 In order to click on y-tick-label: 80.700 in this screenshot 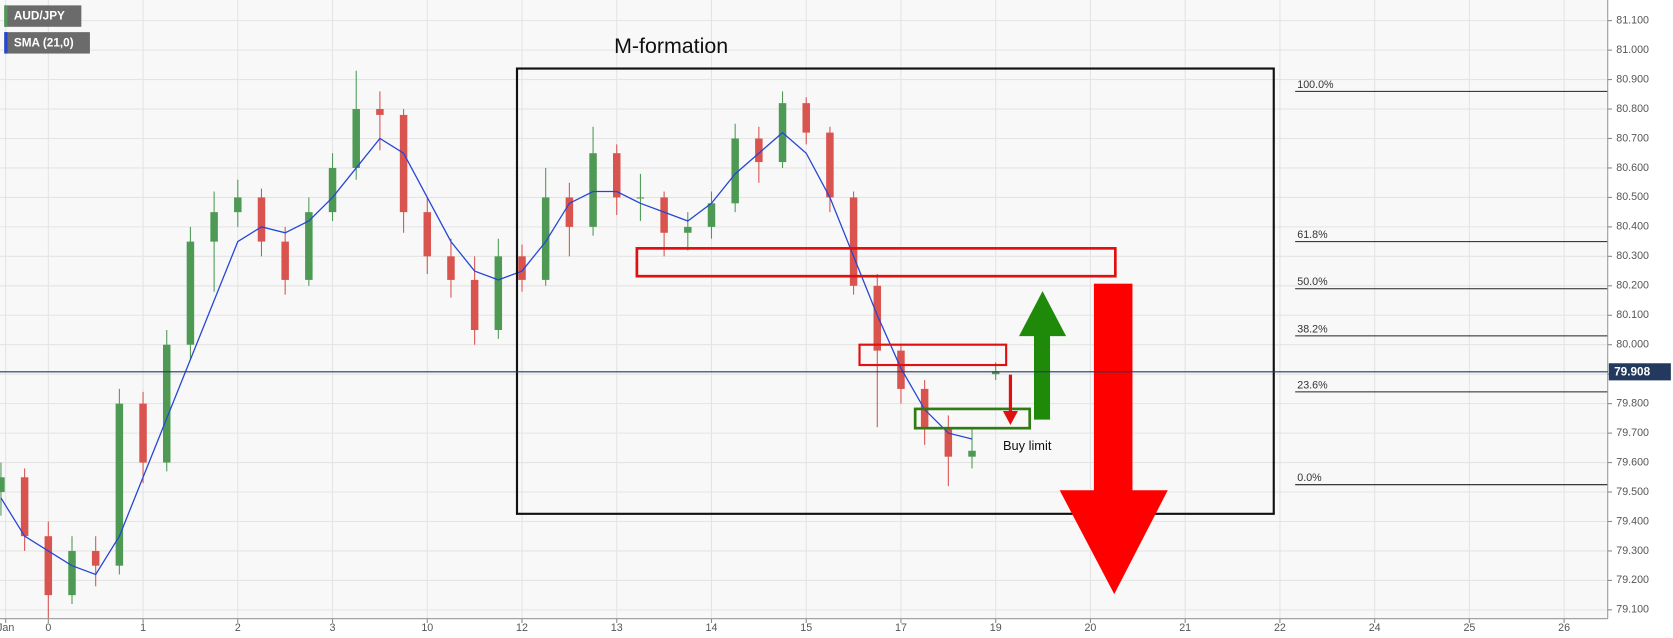, I will do `click(1632, 138)`.